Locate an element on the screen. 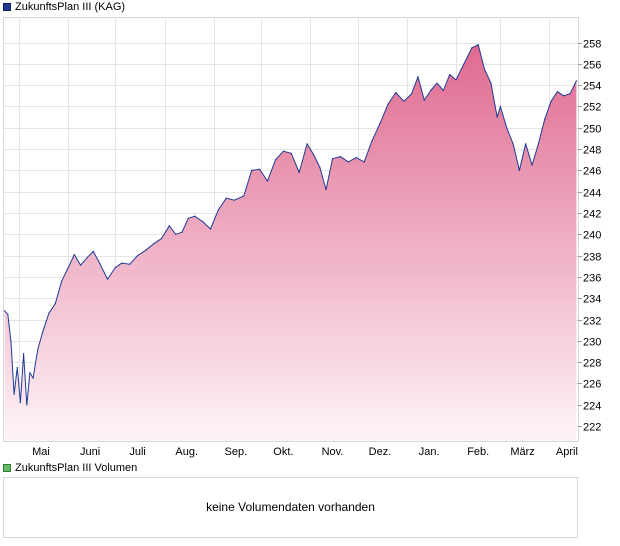  x-tick-label: März is located at coordinates (522, 452).